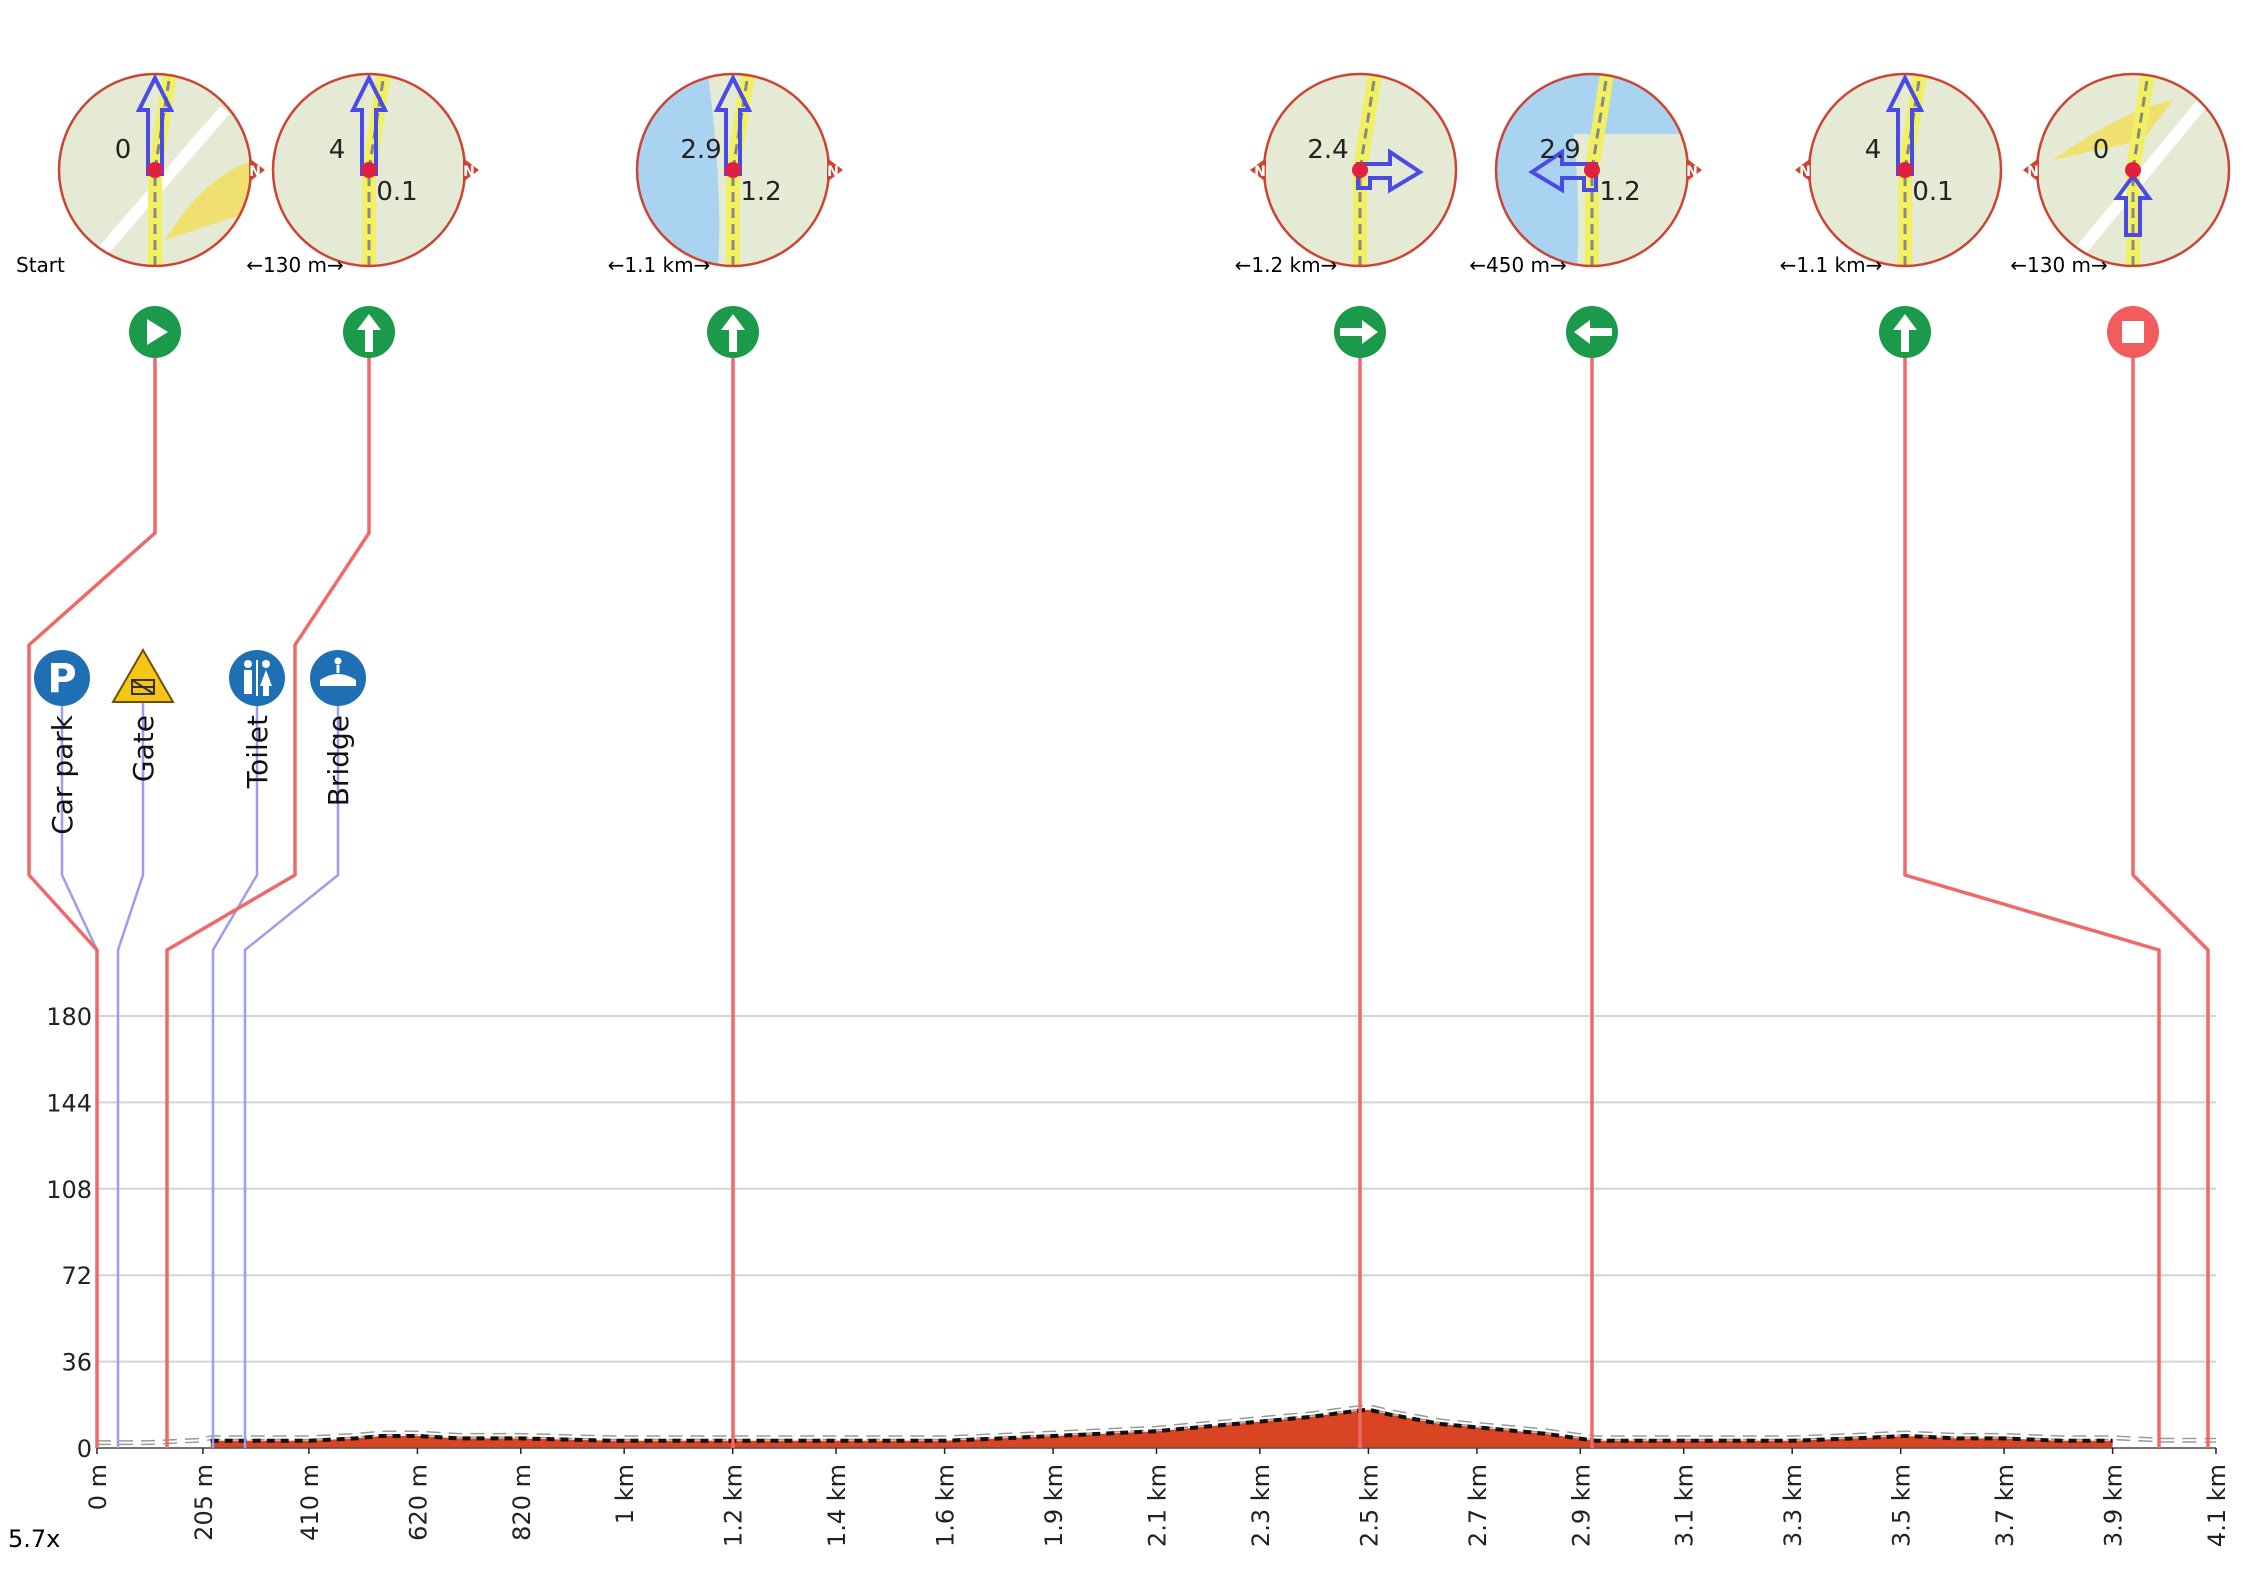 Image resolution: width=2246 pixels, height=1588 pixels. What do you see at coordinates (1346, 760) in the screenshot?
I see `turn-4: 2.4 N ←1.2 km→` at bounding box center [1346, 760].